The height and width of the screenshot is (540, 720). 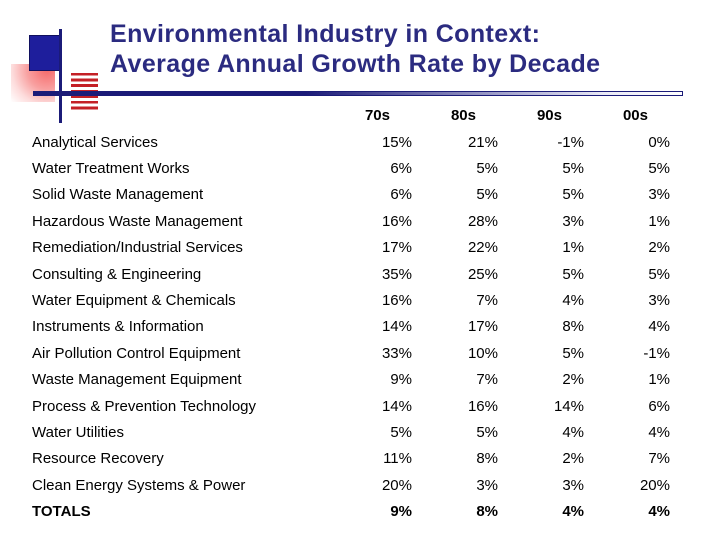 What do you see at coordinates (351, 274) in the screenshot?
I see `table-row: Consulting & Engineering 35% 25% 5% 5%` at bounding box center [351, 274].